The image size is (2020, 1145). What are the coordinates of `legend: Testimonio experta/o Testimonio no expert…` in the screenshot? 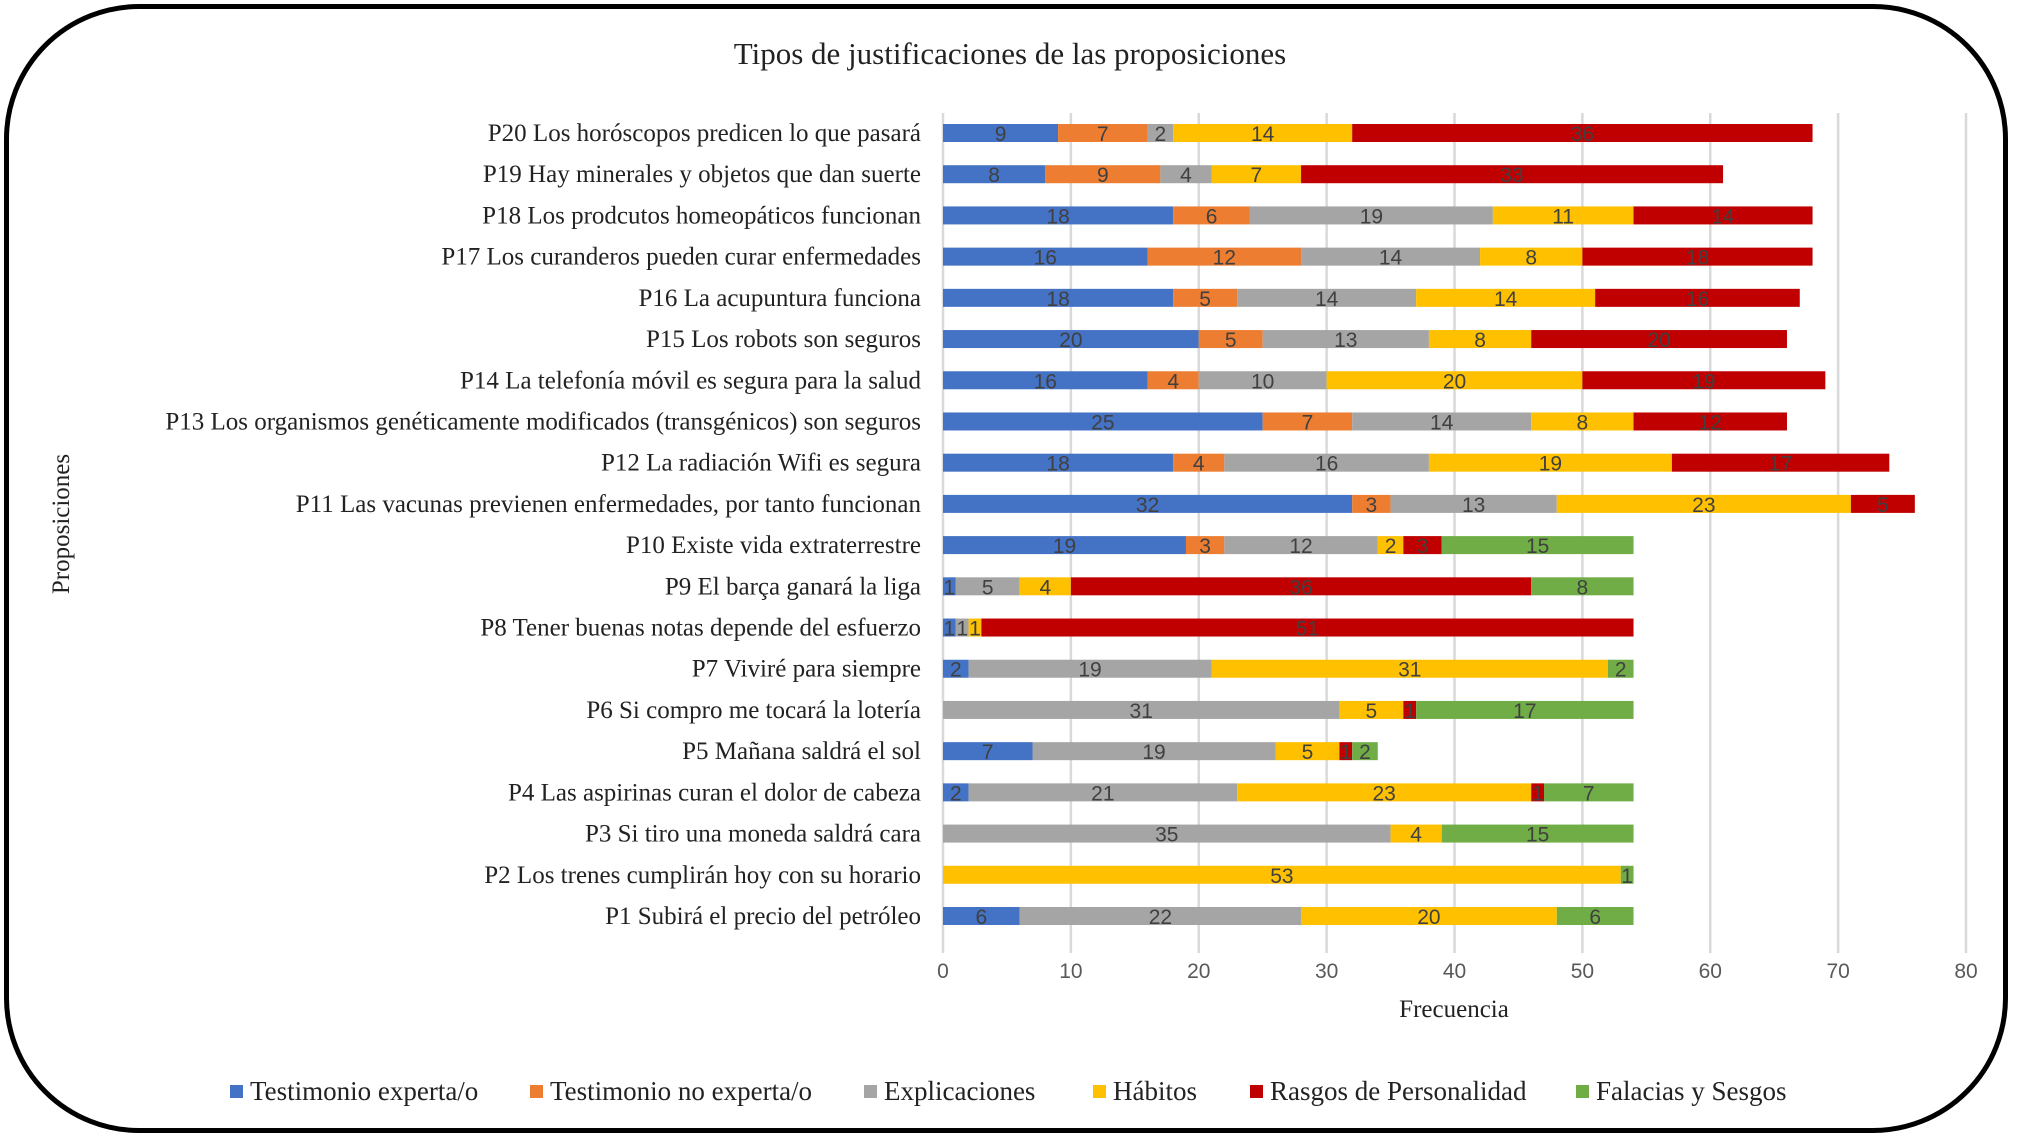 It's located at (1010, 1093).